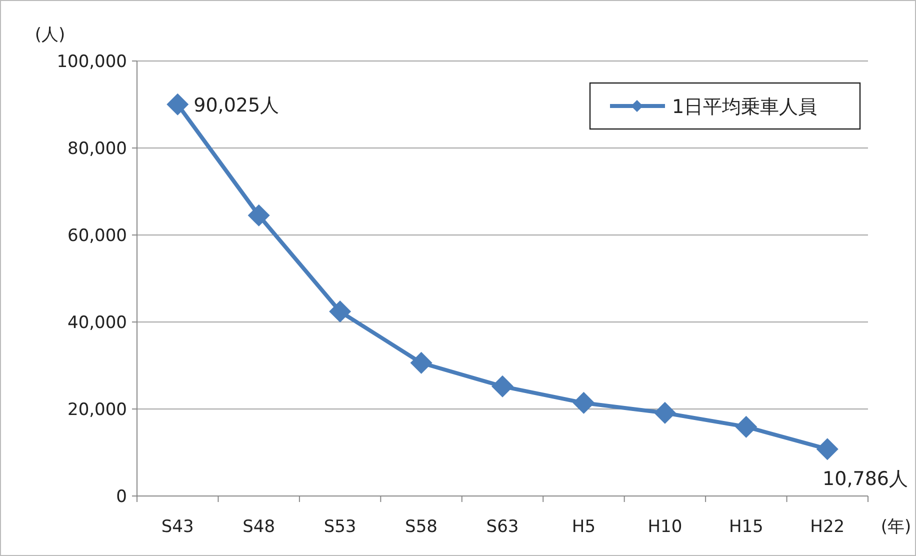  I want to click on x-tick-label: S48, so click(259, 527).